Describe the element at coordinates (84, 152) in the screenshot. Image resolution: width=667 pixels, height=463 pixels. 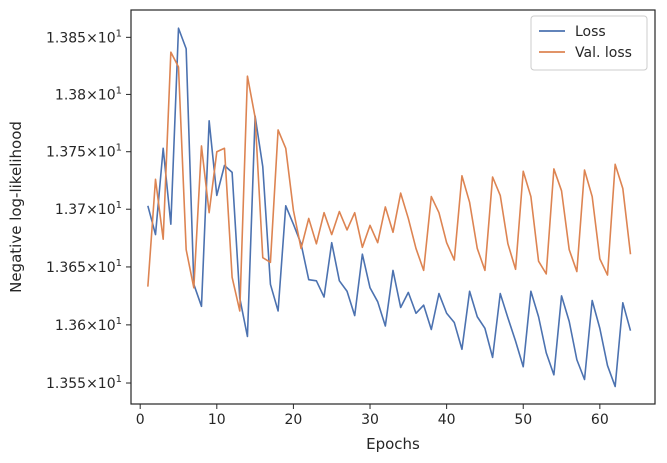
I see `y-tick-label: 1.375×10¹` at that location.